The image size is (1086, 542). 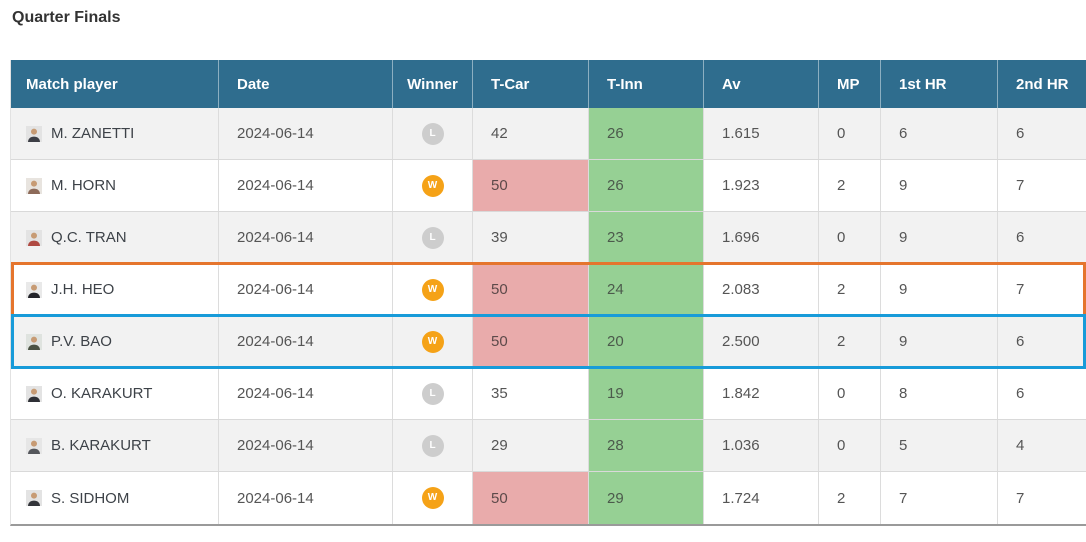 What do you see at coordinates (849, 289) in the screenshot?
I see `mp-cell: 2` at bounding box center [849, 289].